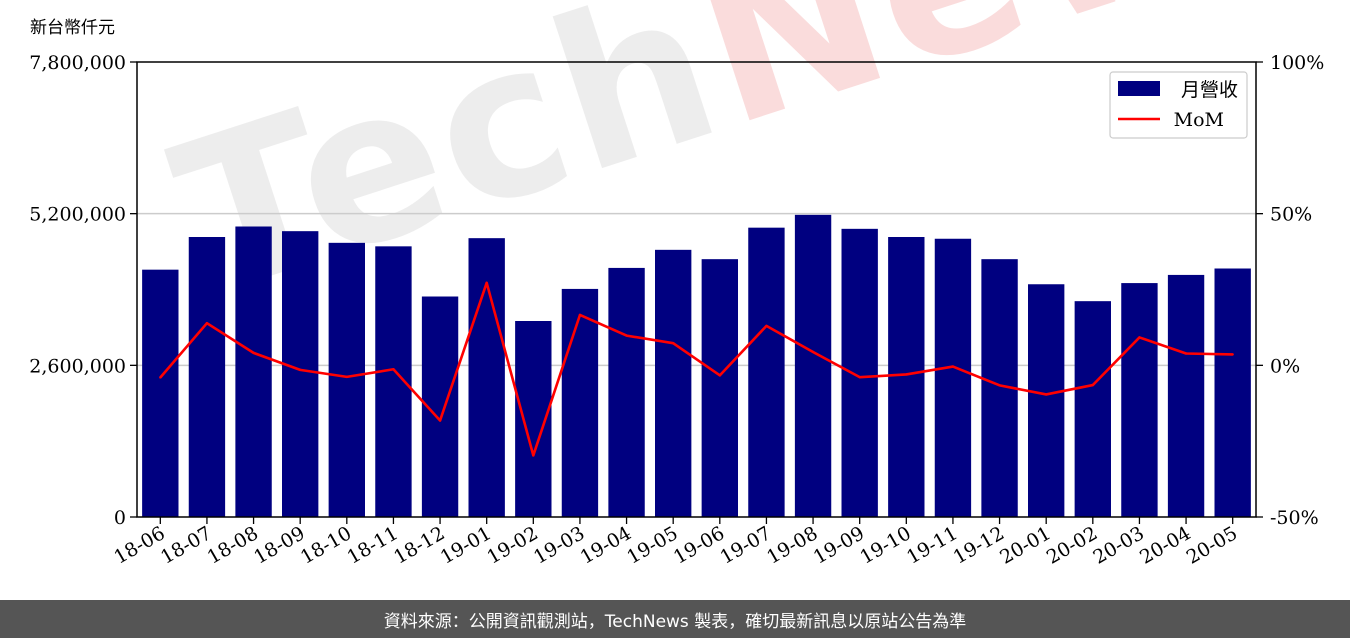  I want to click on x-tick-label: 20-04, so click(1165, 545).